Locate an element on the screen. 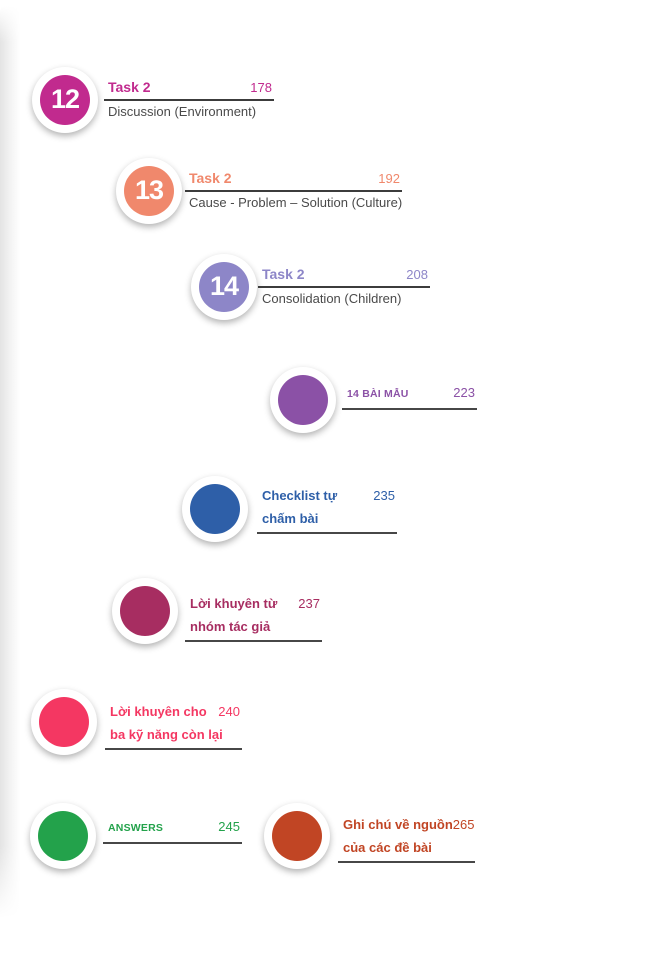  section-badge-loi-khuyen-tac-gia is located at coordinates (145, 611).